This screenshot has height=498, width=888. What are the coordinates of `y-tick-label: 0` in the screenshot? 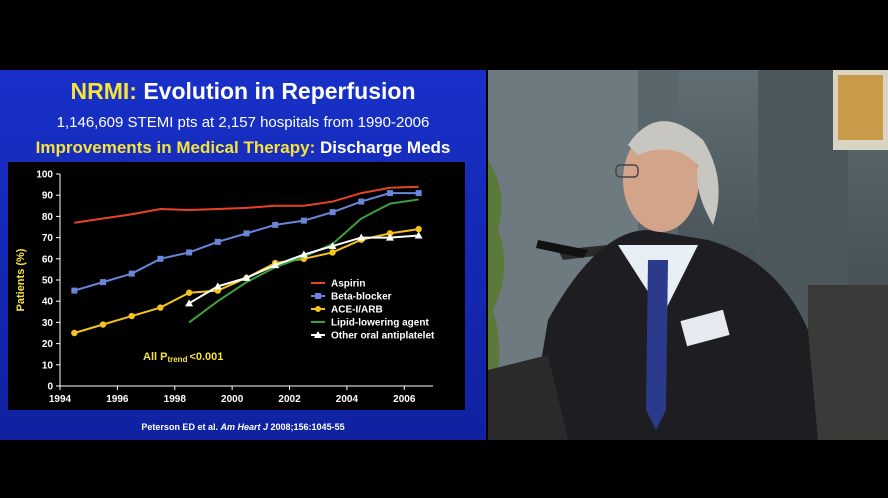 It's located at (50, 387).